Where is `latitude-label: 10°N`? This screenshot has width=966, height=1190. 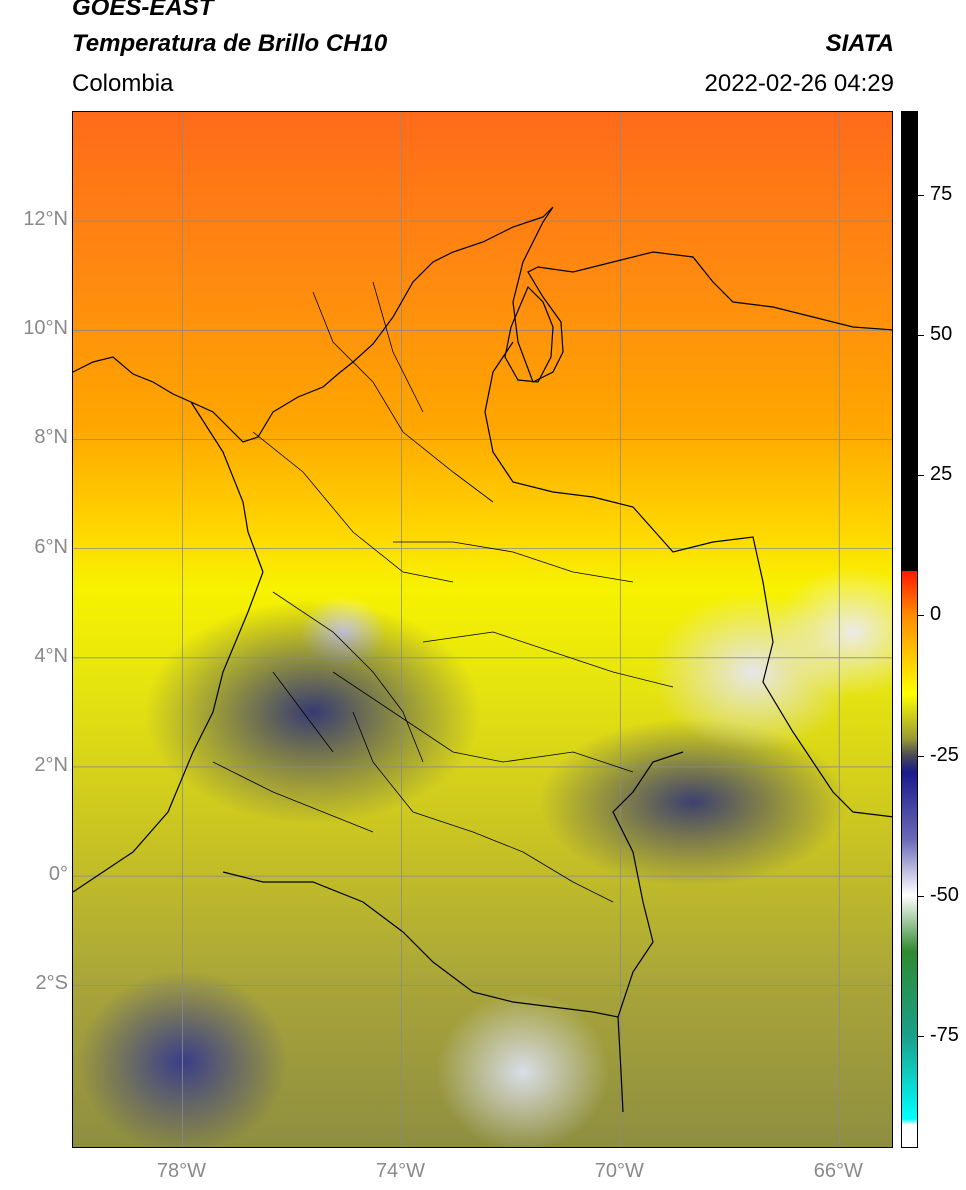 latitude-label: 10°N is located at coordinates (45, 328).